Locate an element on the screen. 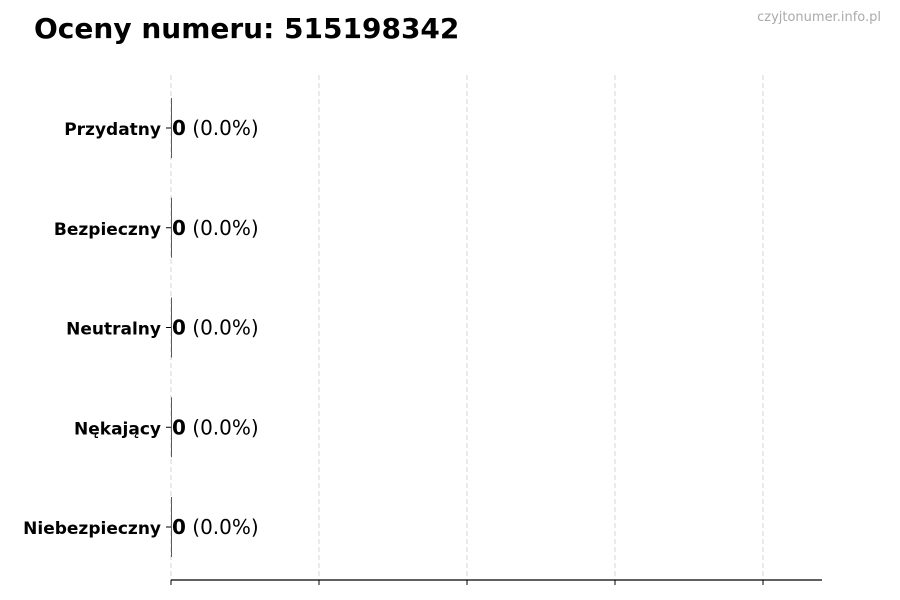 This screenshot has width=900, height=600. chart-title: Oceny numeru: 515198342 is located at coordinates (247, 28).